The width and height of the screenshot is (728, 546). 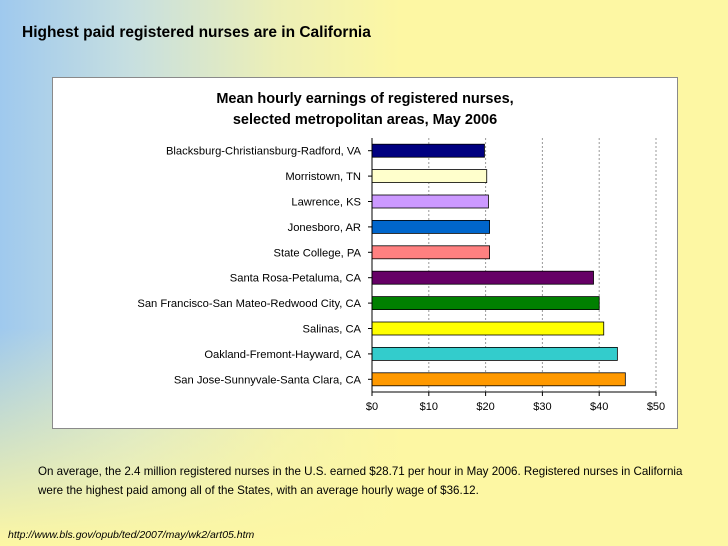 I want to click on category-label: Morristown, TN, so click(x=323, y=177).